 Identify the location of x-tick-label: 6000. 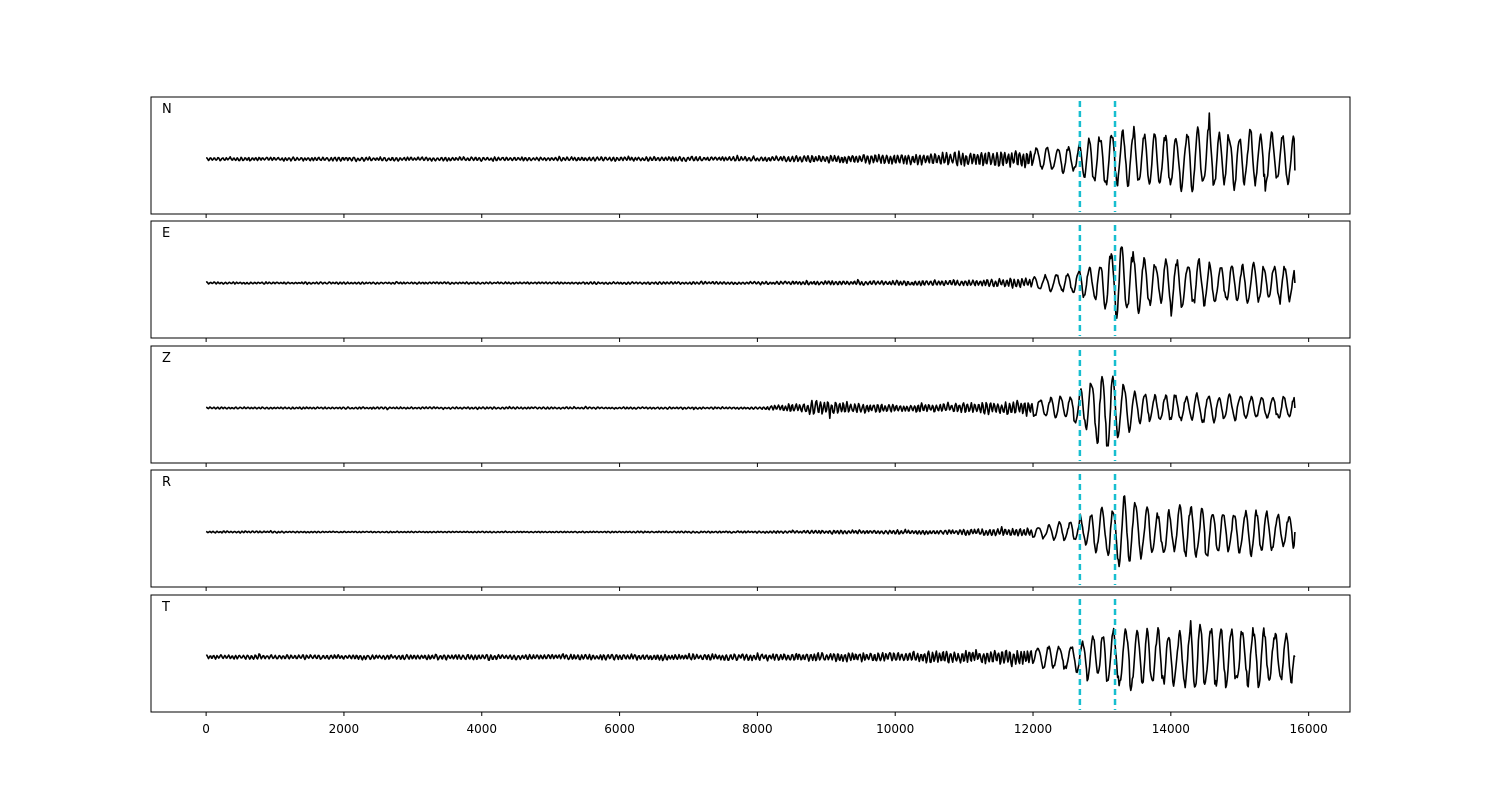
(619, 729).